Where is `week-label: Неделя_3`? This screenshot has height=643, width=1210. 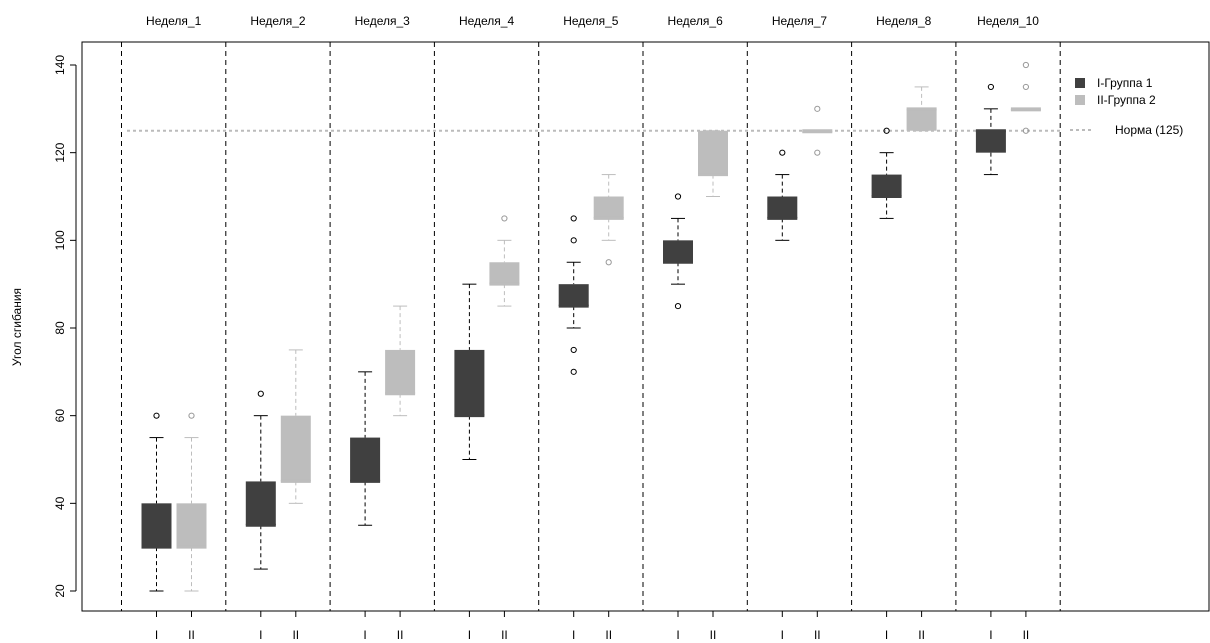
week-label: Неделя_3 is located at coordinates (383, 21).